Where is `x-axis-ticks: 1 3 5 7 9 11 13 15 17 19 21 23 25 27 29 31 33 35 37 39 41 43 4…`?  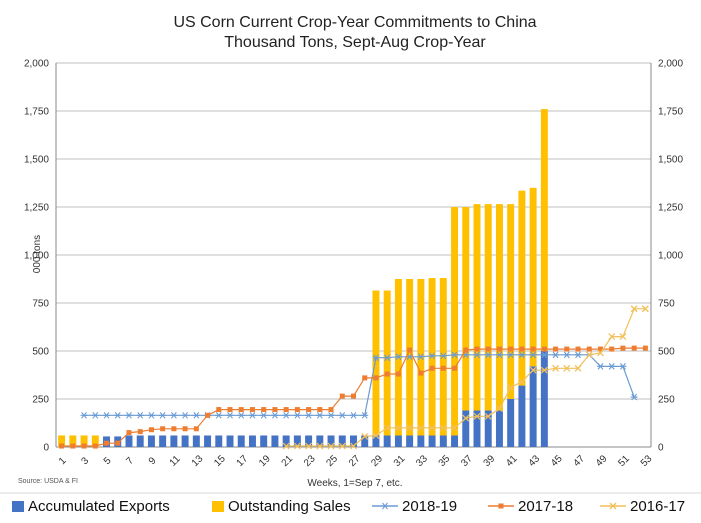 x-axis-ticks: 1 3 5 7 9 11 13 15 17 19 21 23 25 27 29 31 33 35 37 39 41 43 4… is located at coordinates (356, 461).